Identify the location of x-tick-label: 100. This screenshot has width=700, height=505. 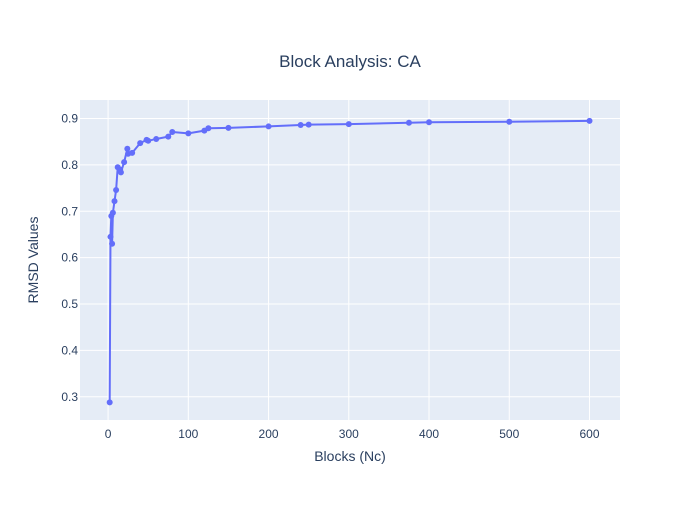
(188, 434).